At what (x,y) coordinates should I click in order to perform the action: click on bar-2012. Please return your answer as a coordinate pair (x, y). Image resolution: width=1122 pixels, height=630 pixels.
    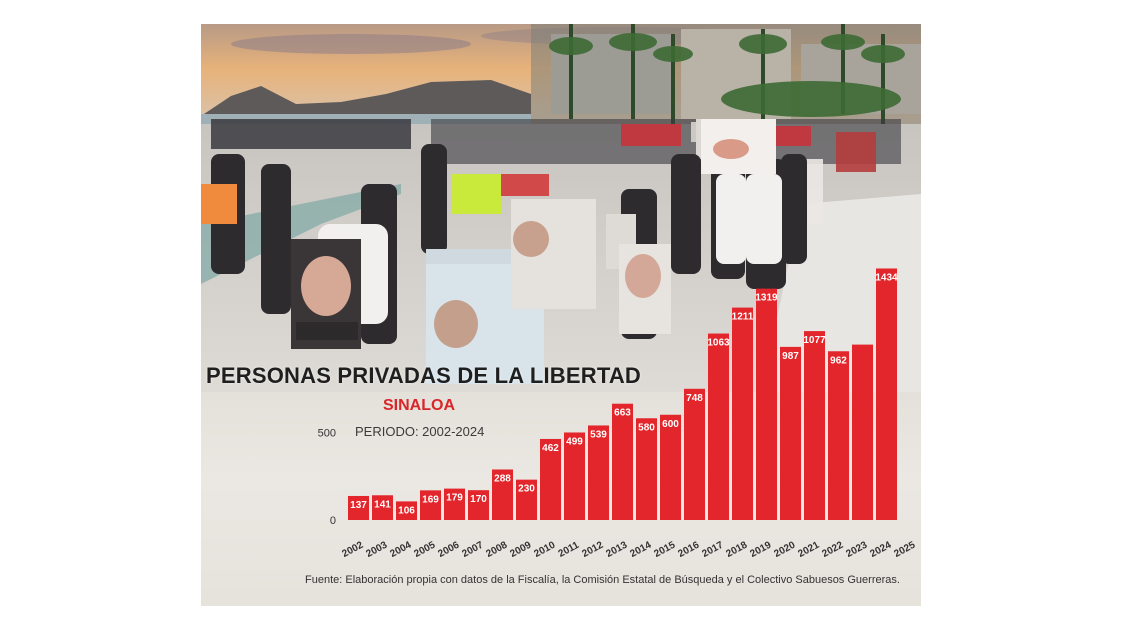
    Looking at the image, I should click on (598, 472).